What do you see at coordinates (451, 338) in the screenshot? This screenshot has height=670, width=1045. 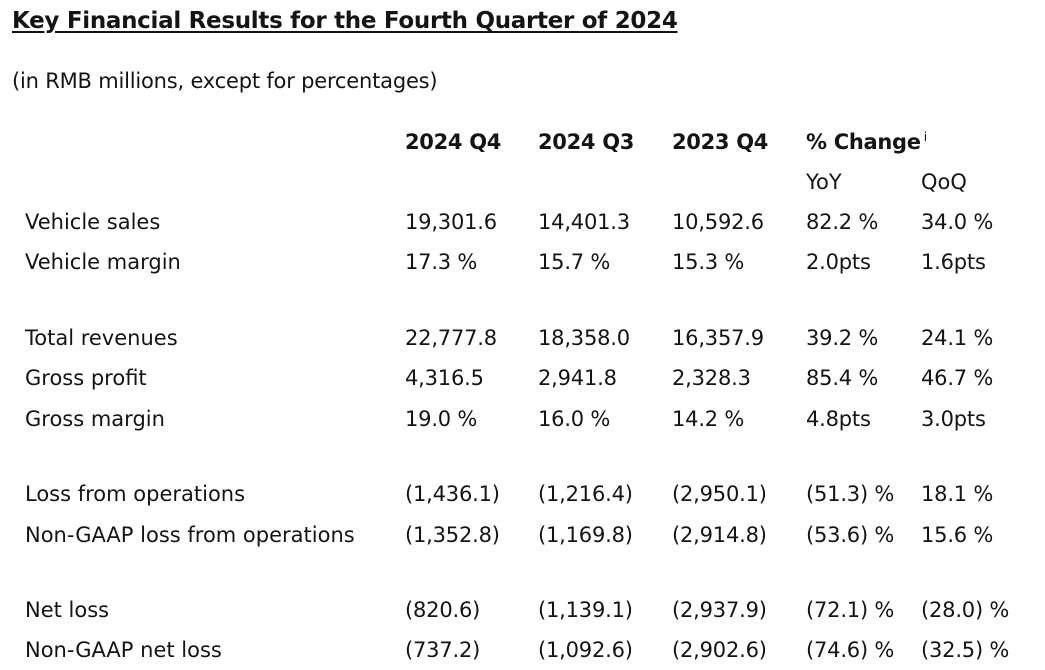 I see `value-2024-q4: 22,777.8` at bounding box center [451, 338].